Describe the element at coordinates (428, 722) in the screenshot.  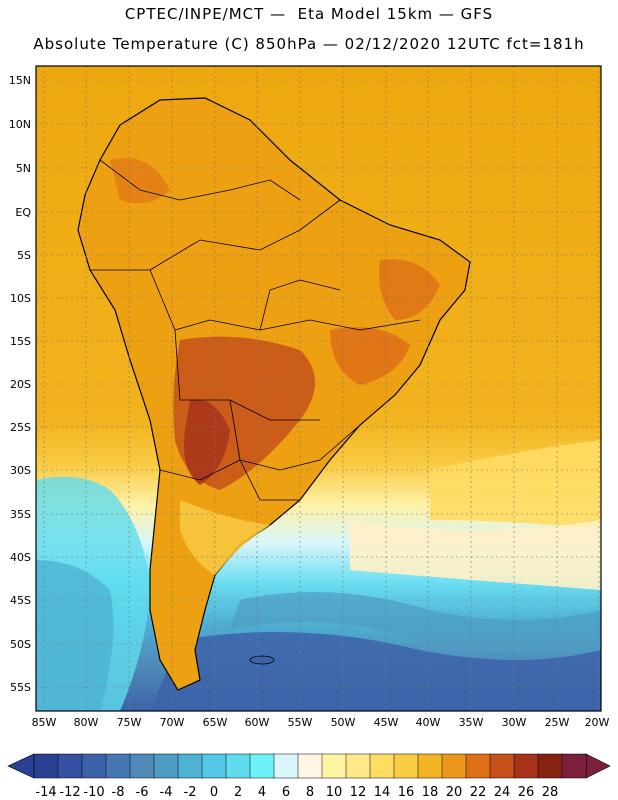
I see `lon-label: 40W` at that location.